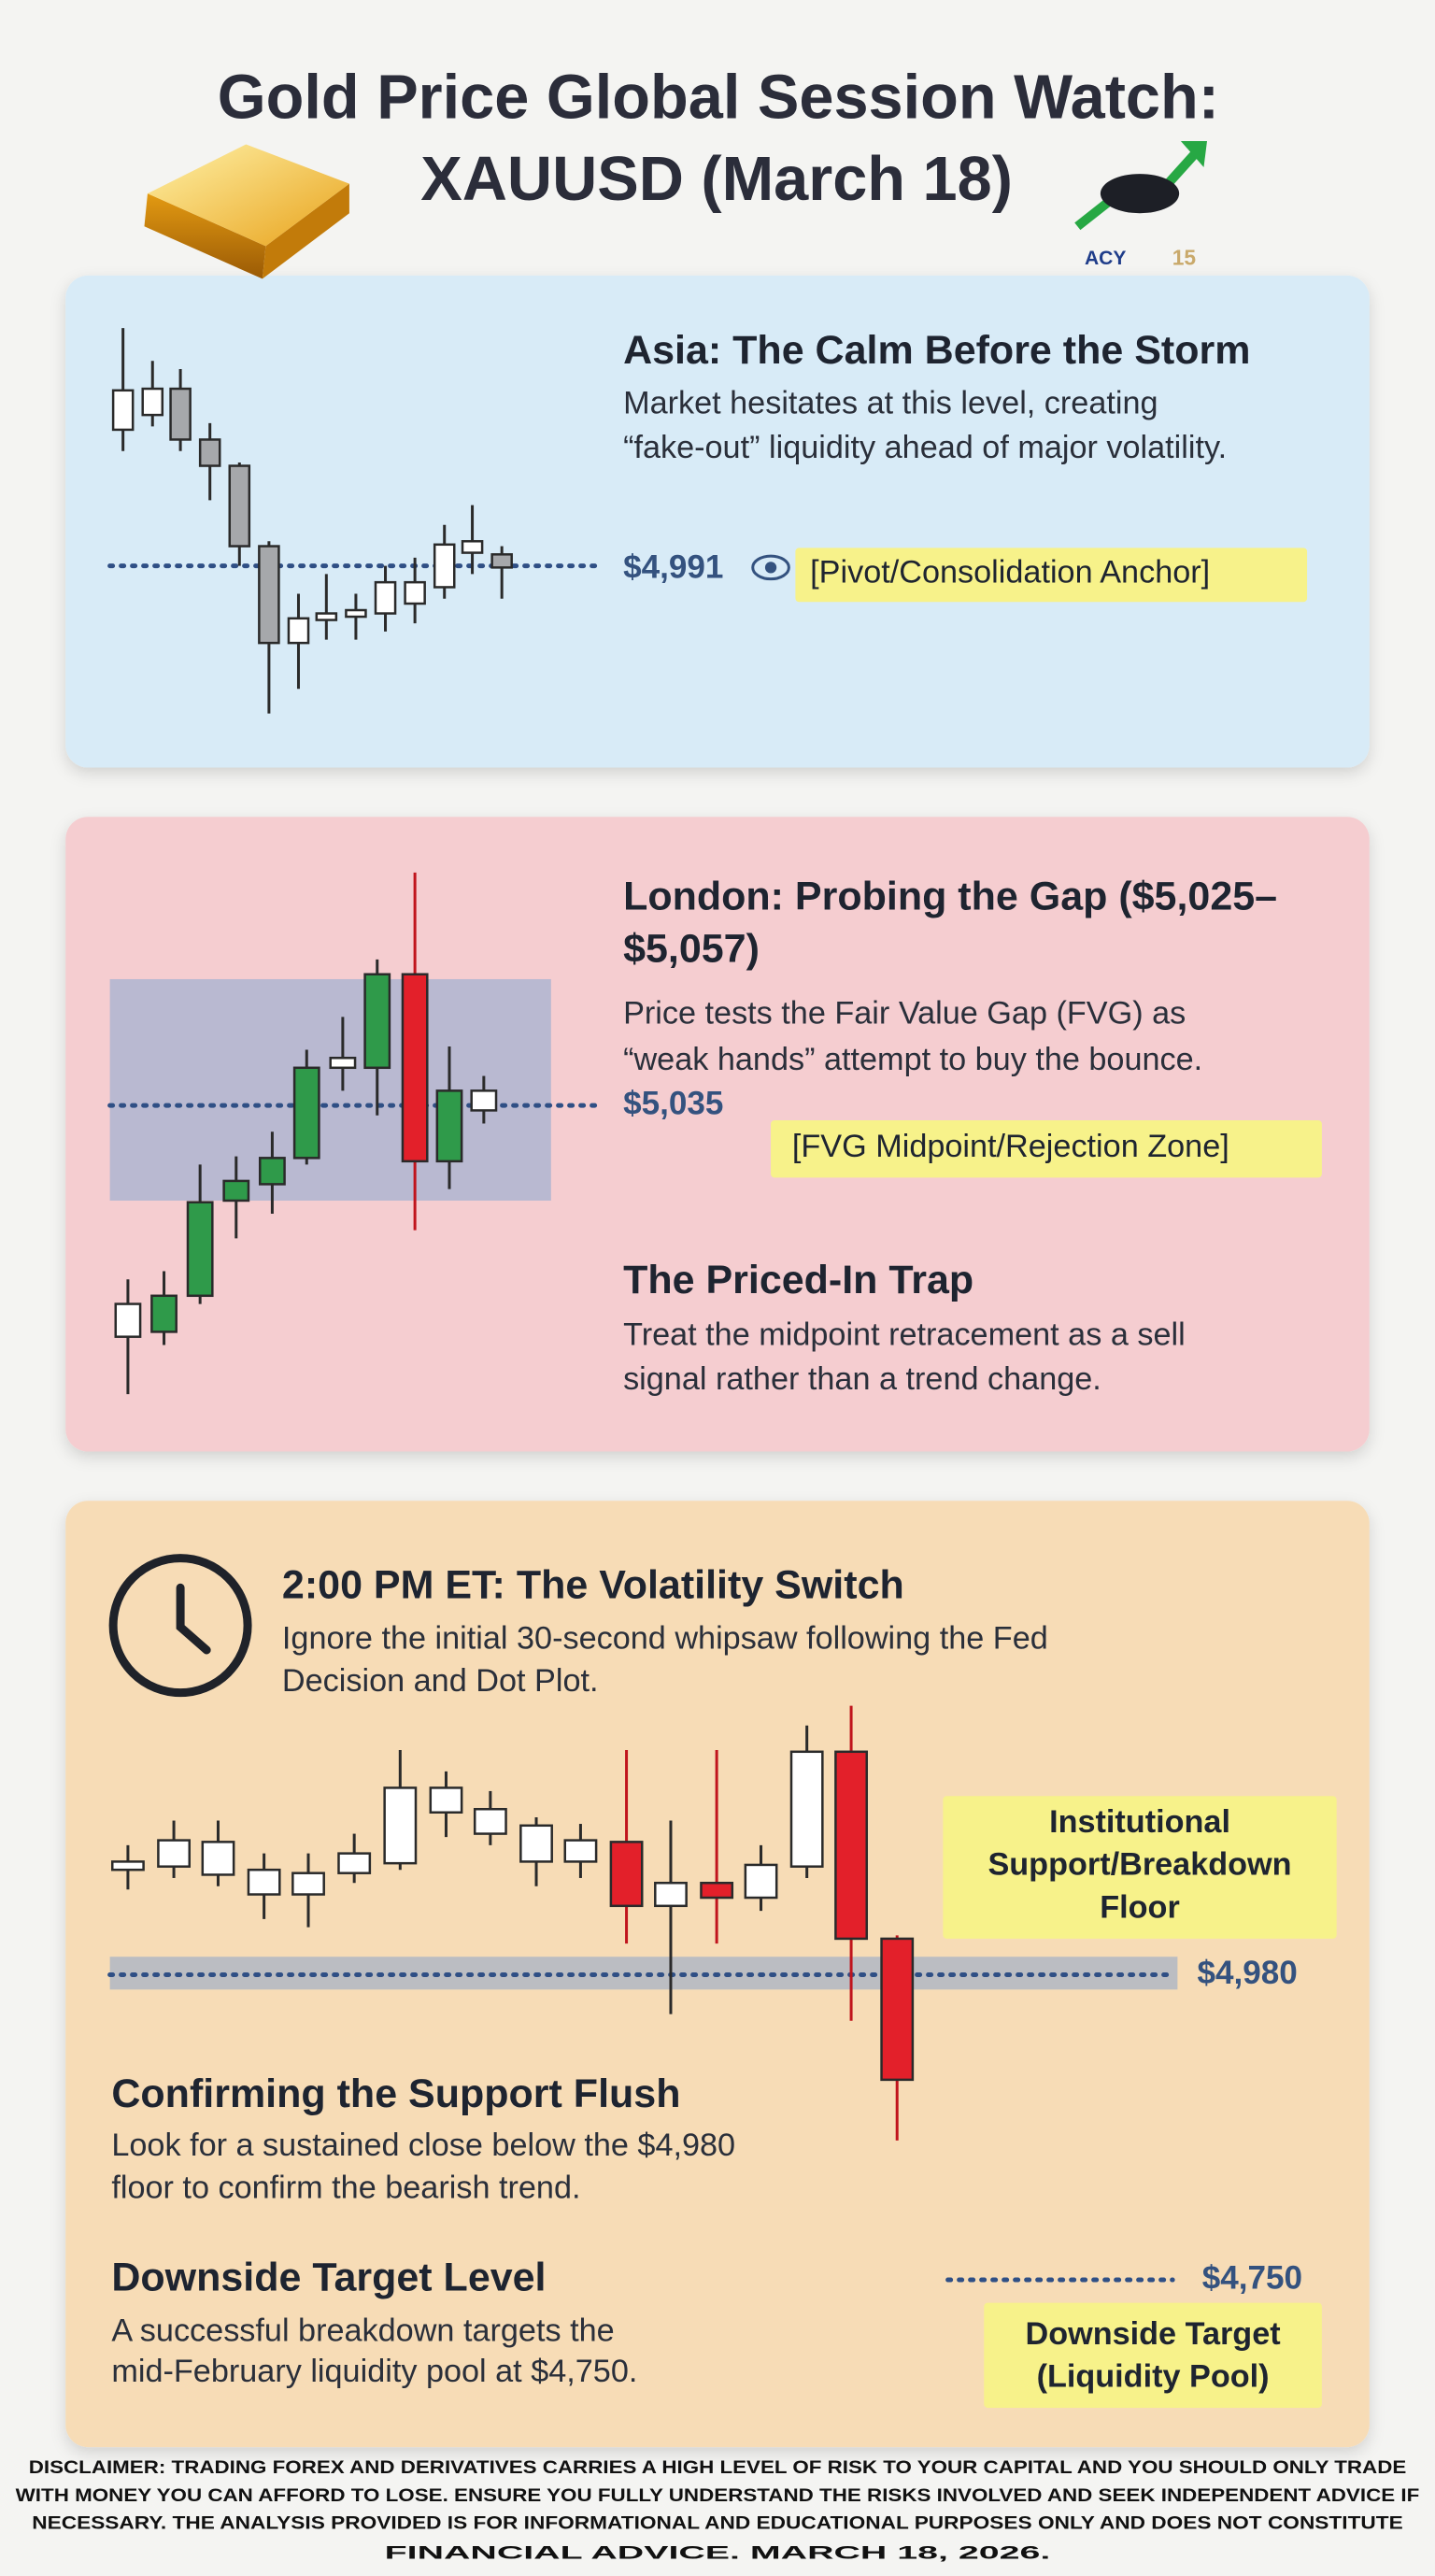  Describe the element at coordinates (193, 1619) in the screenshot. I see `clock-hands` at that location.